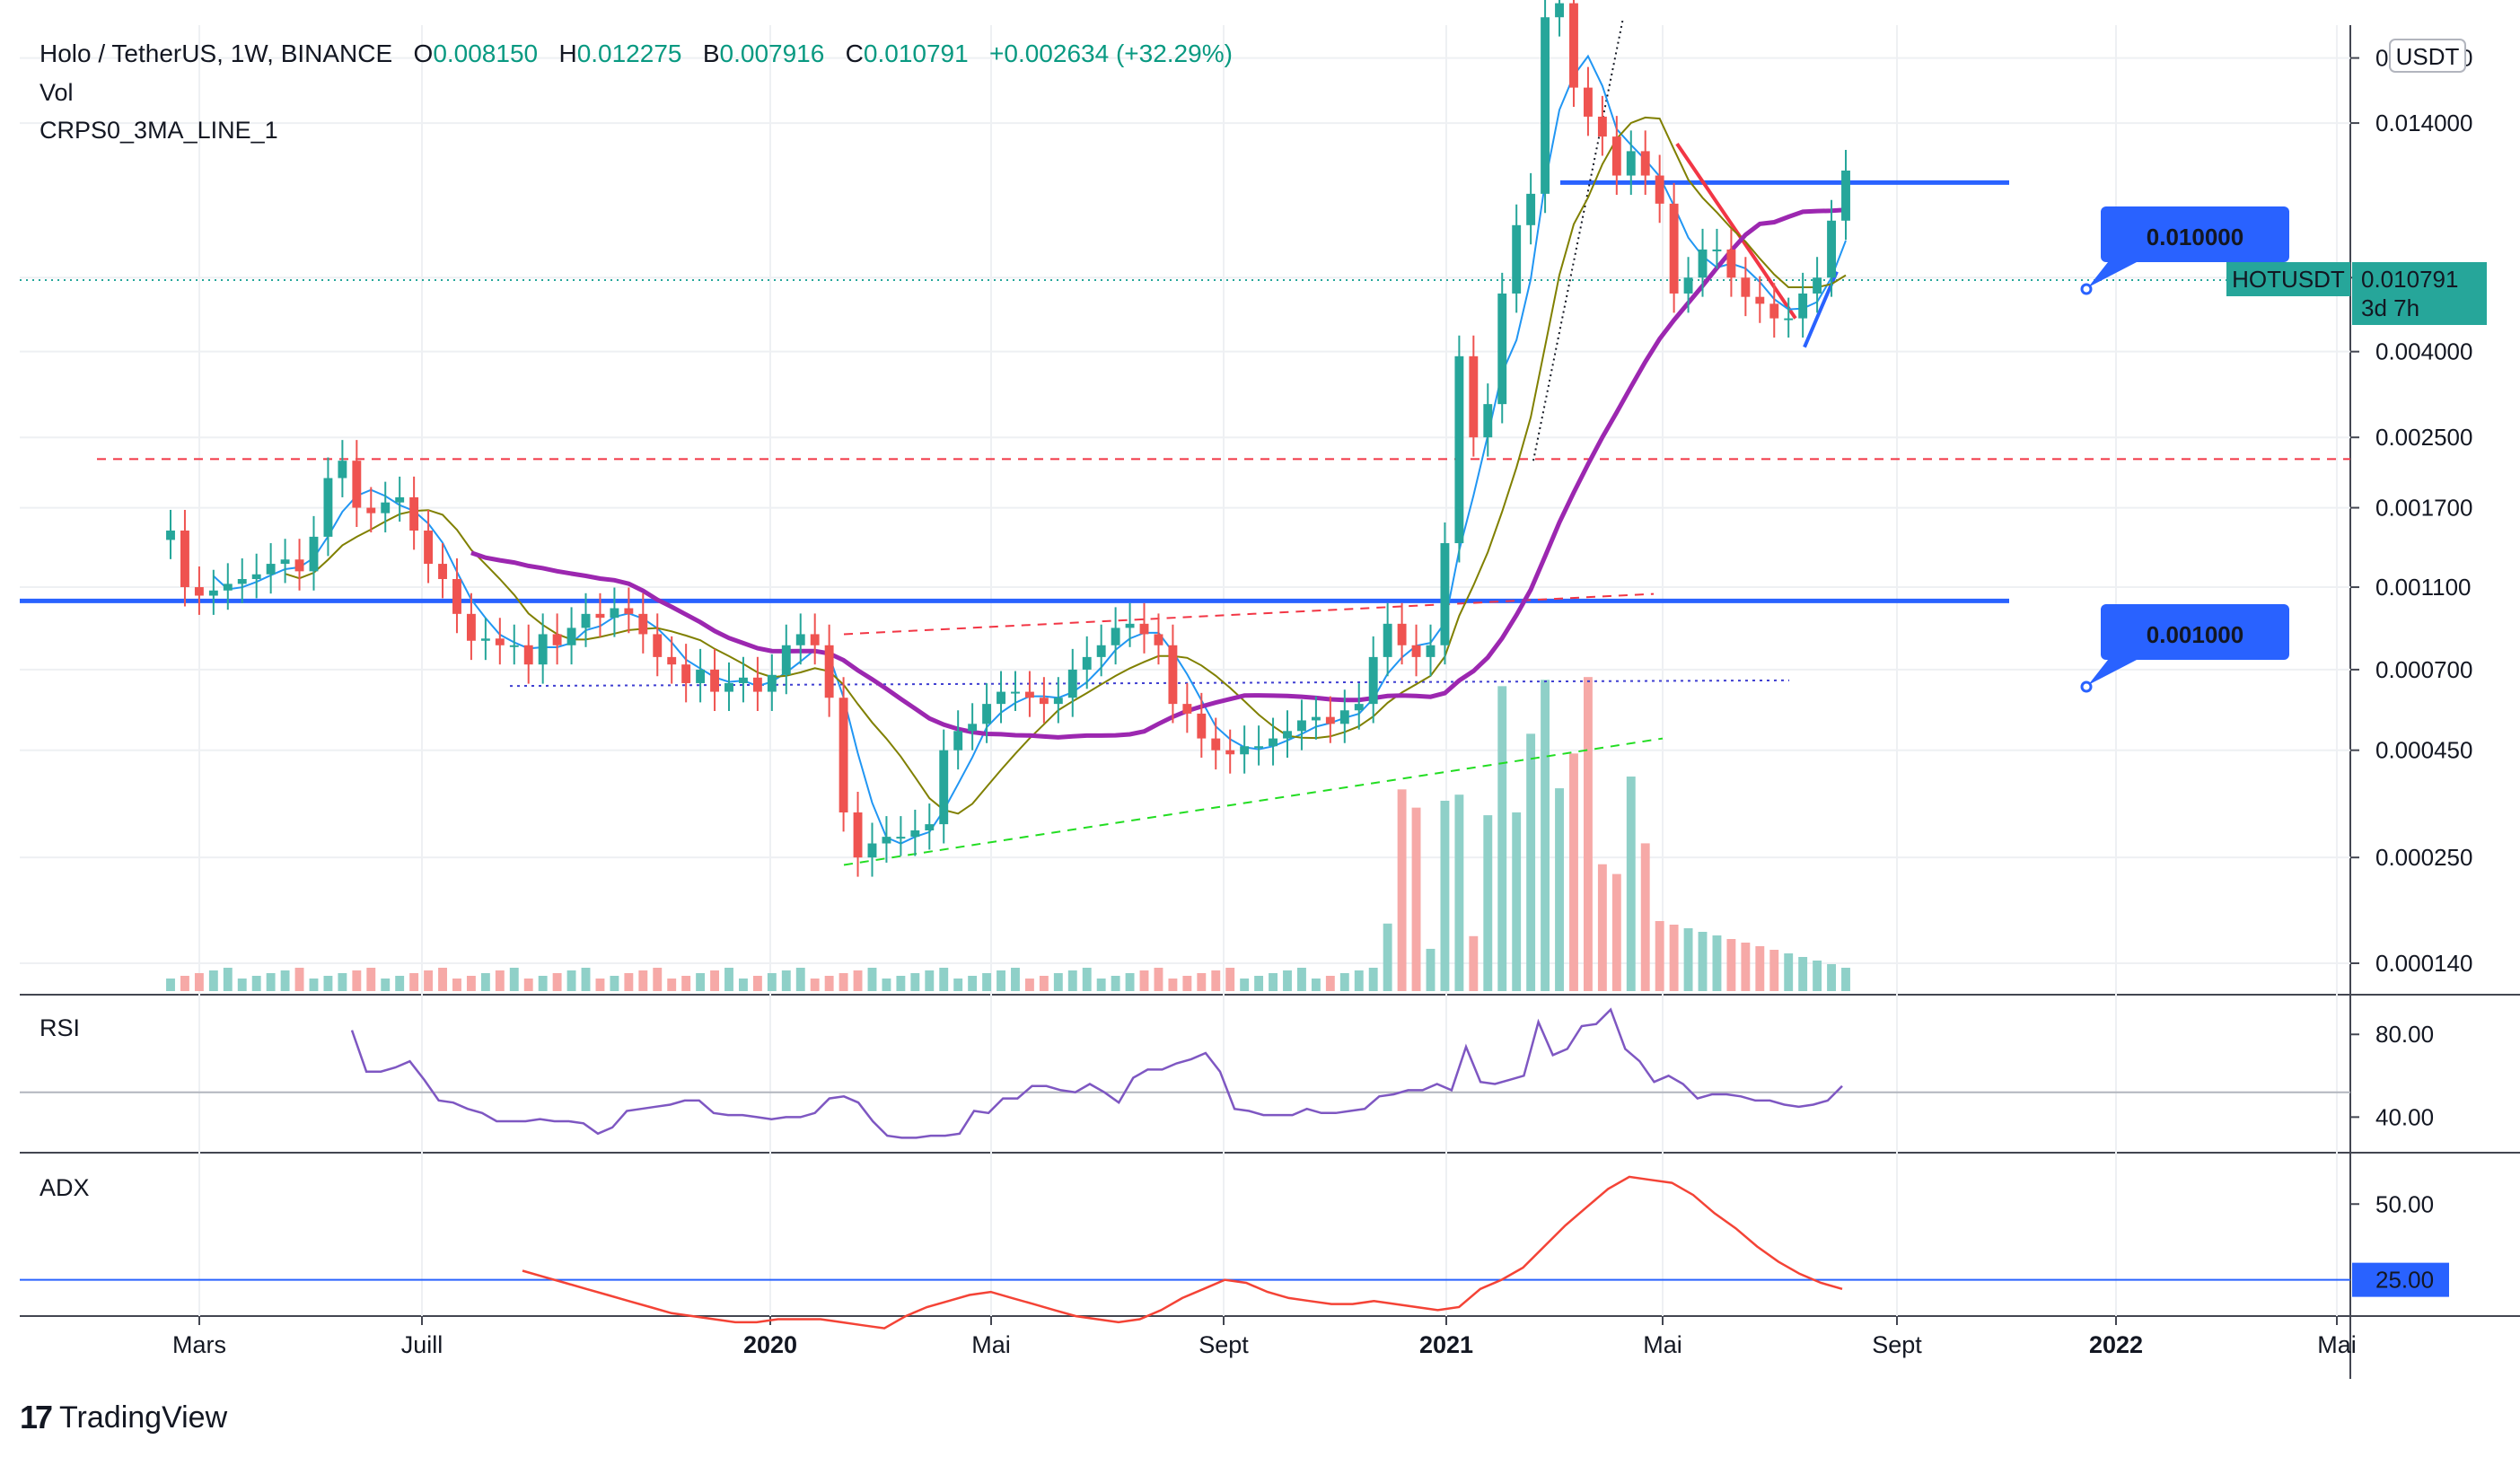 The height and width of the screenshot is (1457, 2520). Describe the element at coordinates (2288, 279) in the screenshot. I see `symbol-price-tag` at that location.